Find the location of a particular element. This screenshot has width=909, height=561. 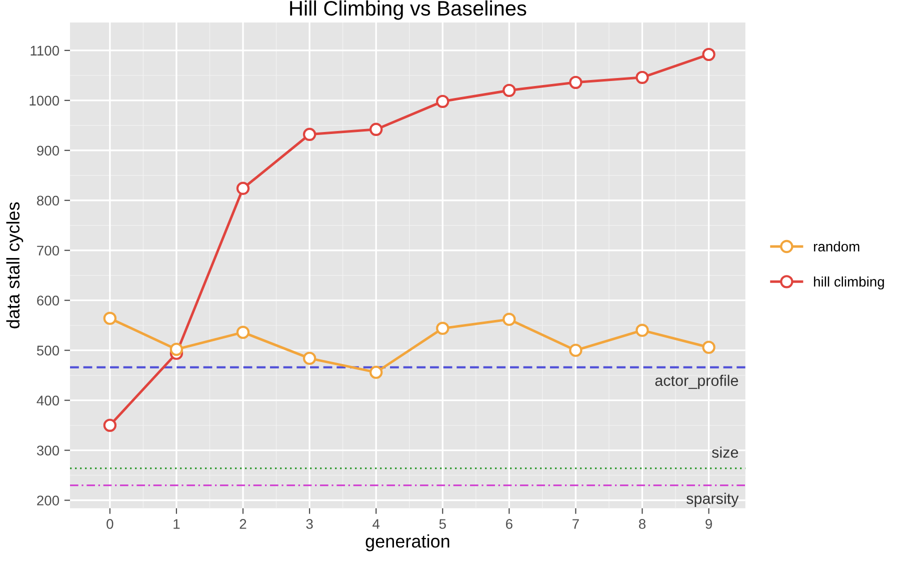

x-tick-label: 1 is located at coordinates (177, 524).